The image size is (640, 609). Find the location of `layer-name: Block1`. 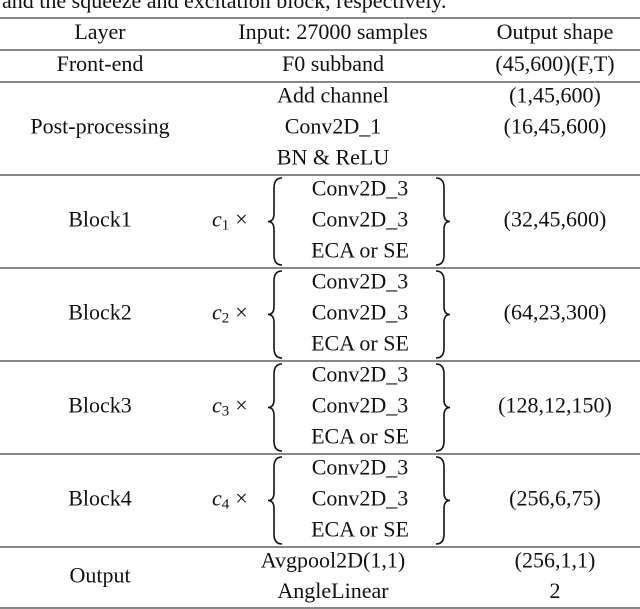

layer-name: Block1 is located at coordinates (100, 219).